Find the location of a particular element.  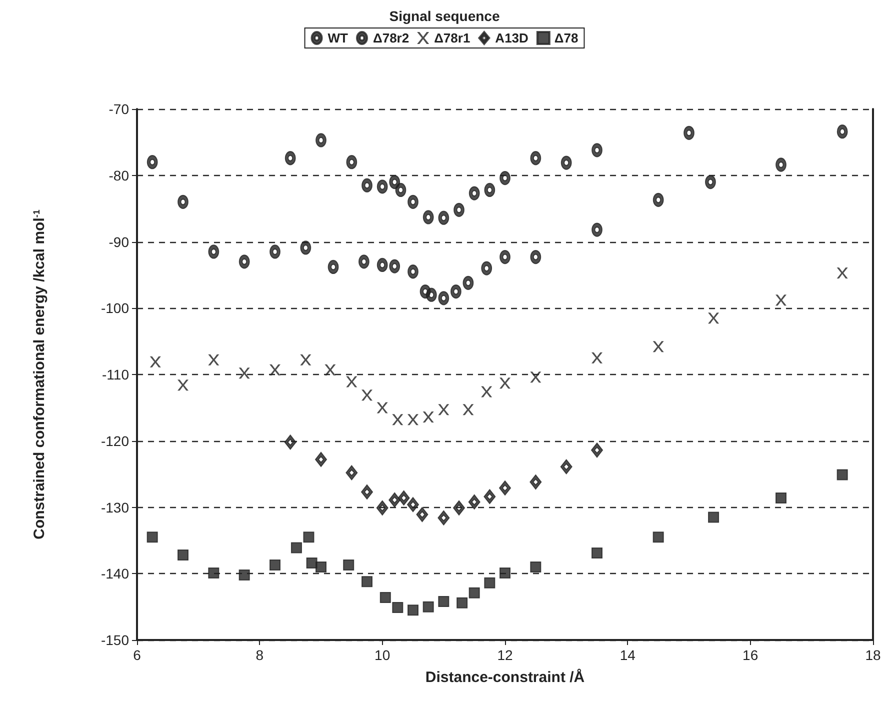

legend-label: Δ78r2 is located at coordinates (391, 38).